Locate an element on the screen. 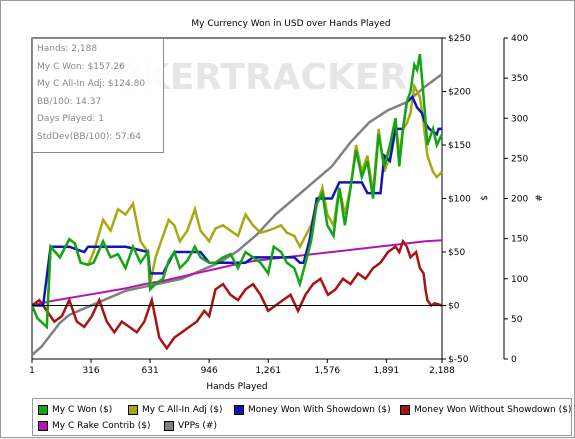 This screenshot has width=575, height=439. x-axis-label: Hands Played is located at coordinates (236, 387).